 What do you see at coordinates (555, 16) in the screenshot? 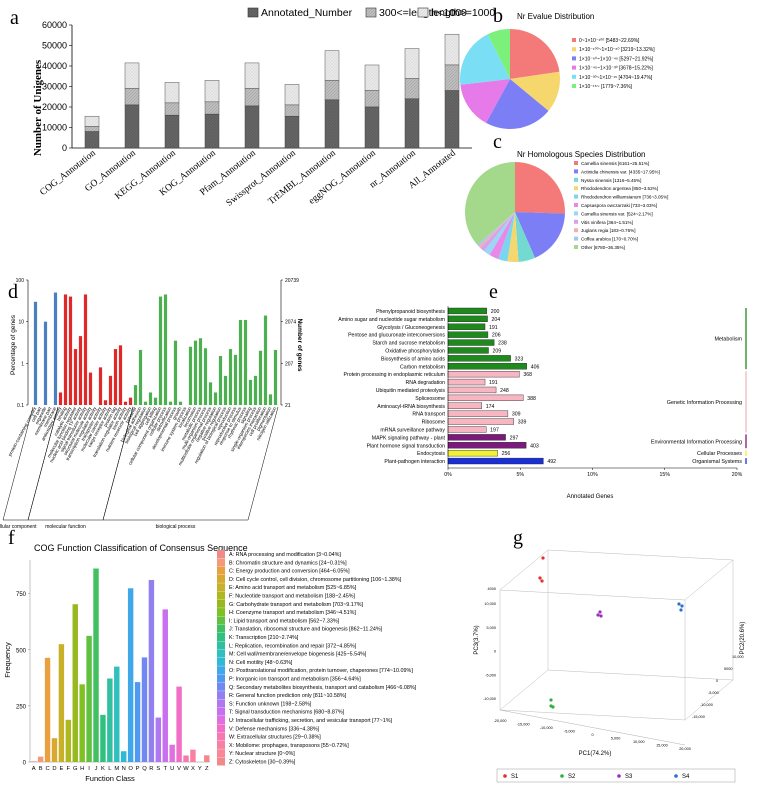
I see `chart-b-title: Nr Evalue Distribution` at bounding box center [555, 16].